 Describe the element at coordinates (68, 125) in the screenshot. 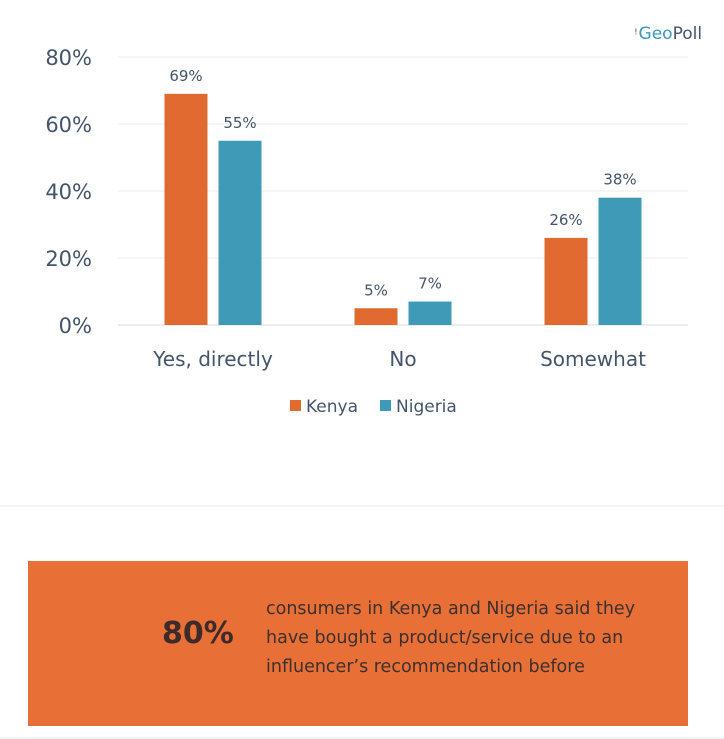

I see `y-tick-label: 60%` at that location.